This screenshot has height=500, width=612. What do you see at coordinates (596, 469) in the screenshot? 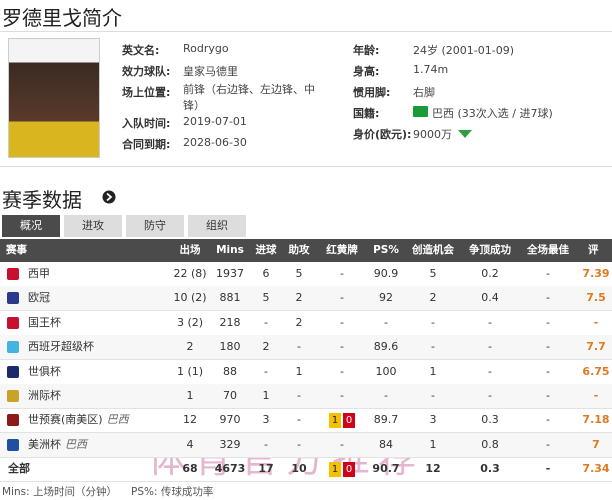
I see `table-cell: 7.34` at bounding box center [596, 469].